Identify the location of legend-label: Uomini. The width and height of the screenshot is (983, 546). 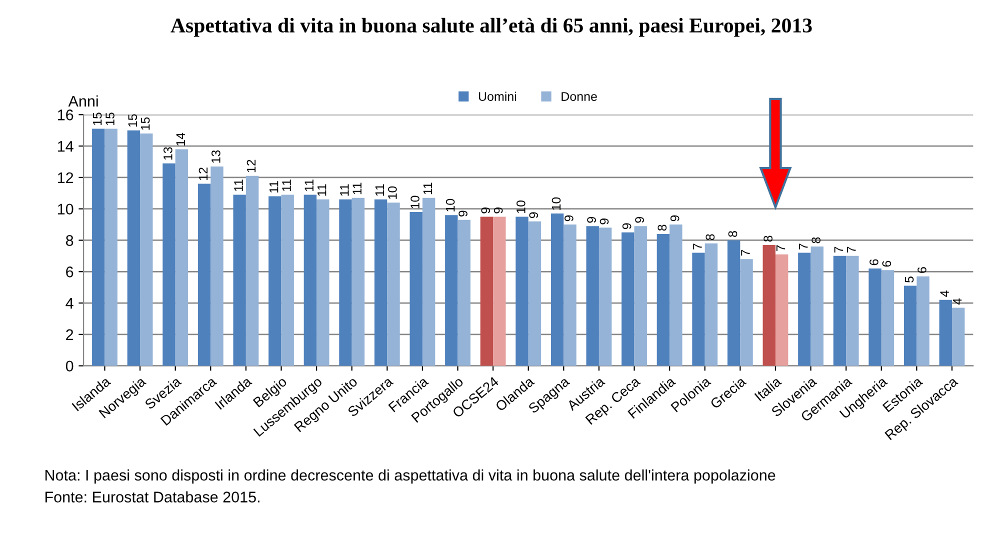
(497, 96).